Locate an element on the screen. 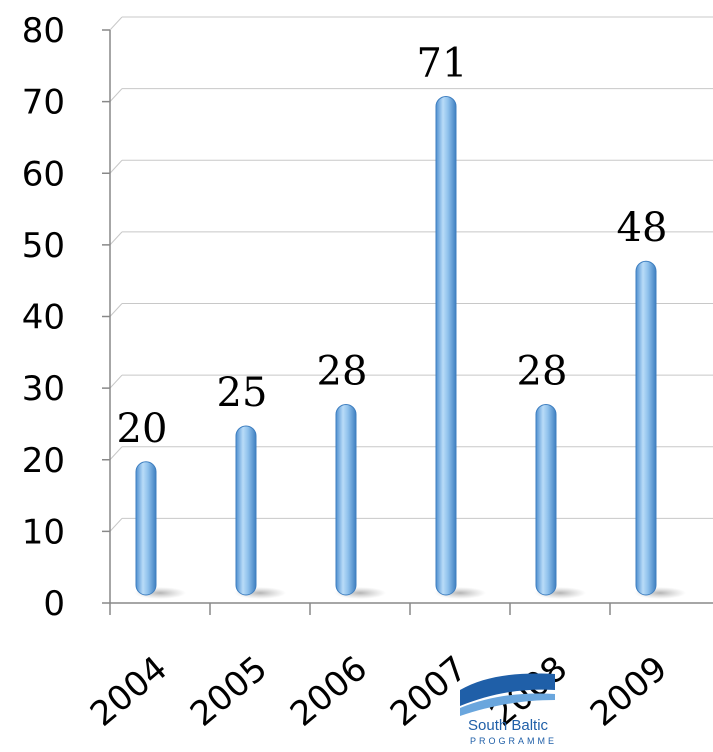 This screenshot has height=752, width=713. data-label: 48 is located at coordinates (642, 228).